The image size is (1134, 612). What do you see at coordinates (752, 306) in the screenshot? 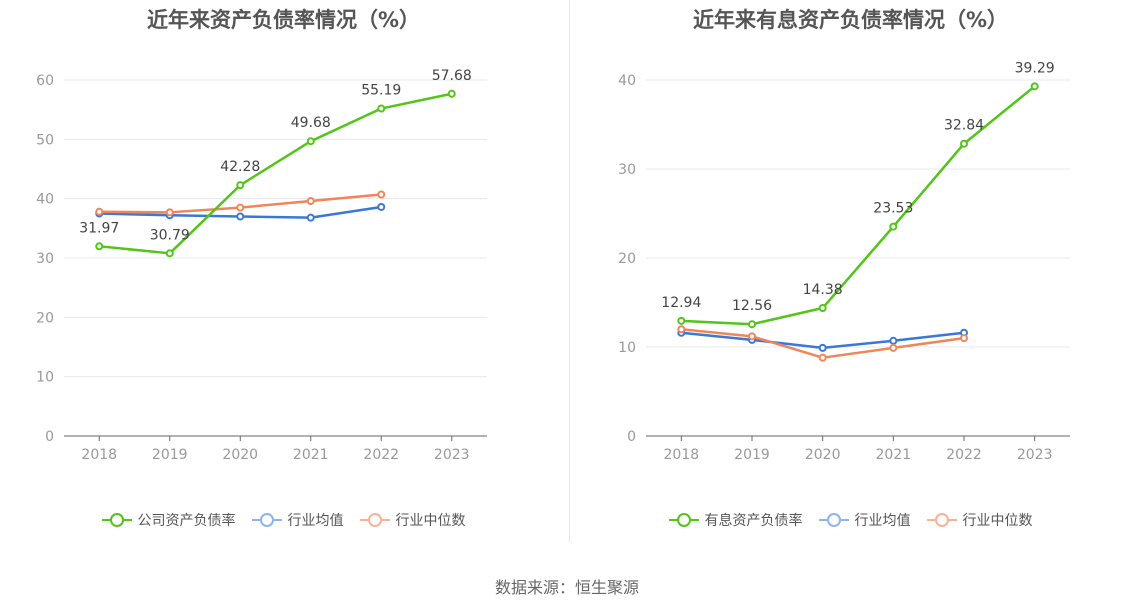
I see `data-label: 12.56` at bounding box center [752, 306].